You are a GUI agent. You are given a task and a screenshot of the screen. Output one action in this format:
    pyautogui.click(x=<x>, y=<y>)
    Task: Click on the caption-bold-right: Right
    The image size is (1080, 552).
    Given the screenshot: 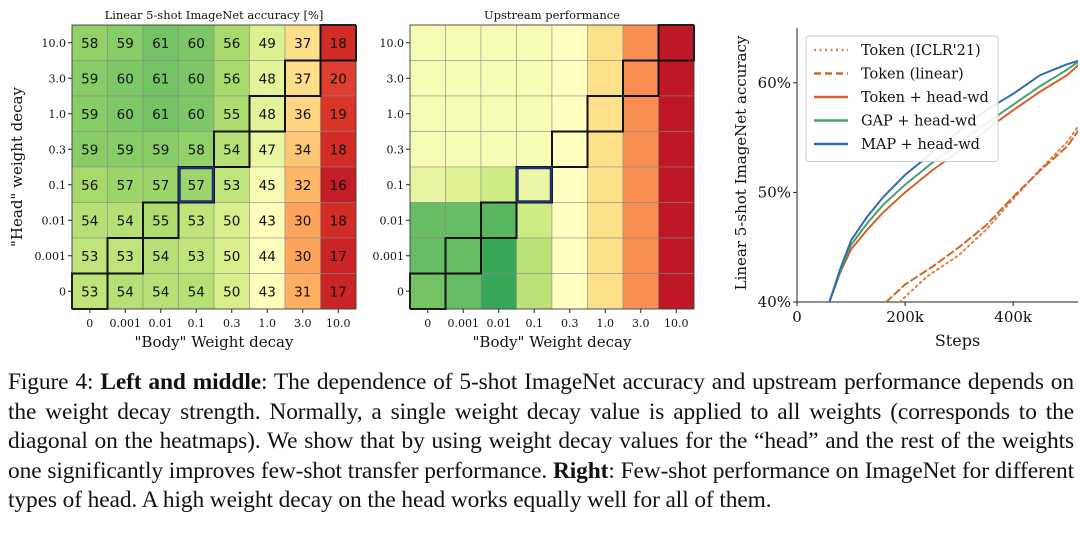 What is the action you would take?
    pyautogui.click(x=580, y=470)
    